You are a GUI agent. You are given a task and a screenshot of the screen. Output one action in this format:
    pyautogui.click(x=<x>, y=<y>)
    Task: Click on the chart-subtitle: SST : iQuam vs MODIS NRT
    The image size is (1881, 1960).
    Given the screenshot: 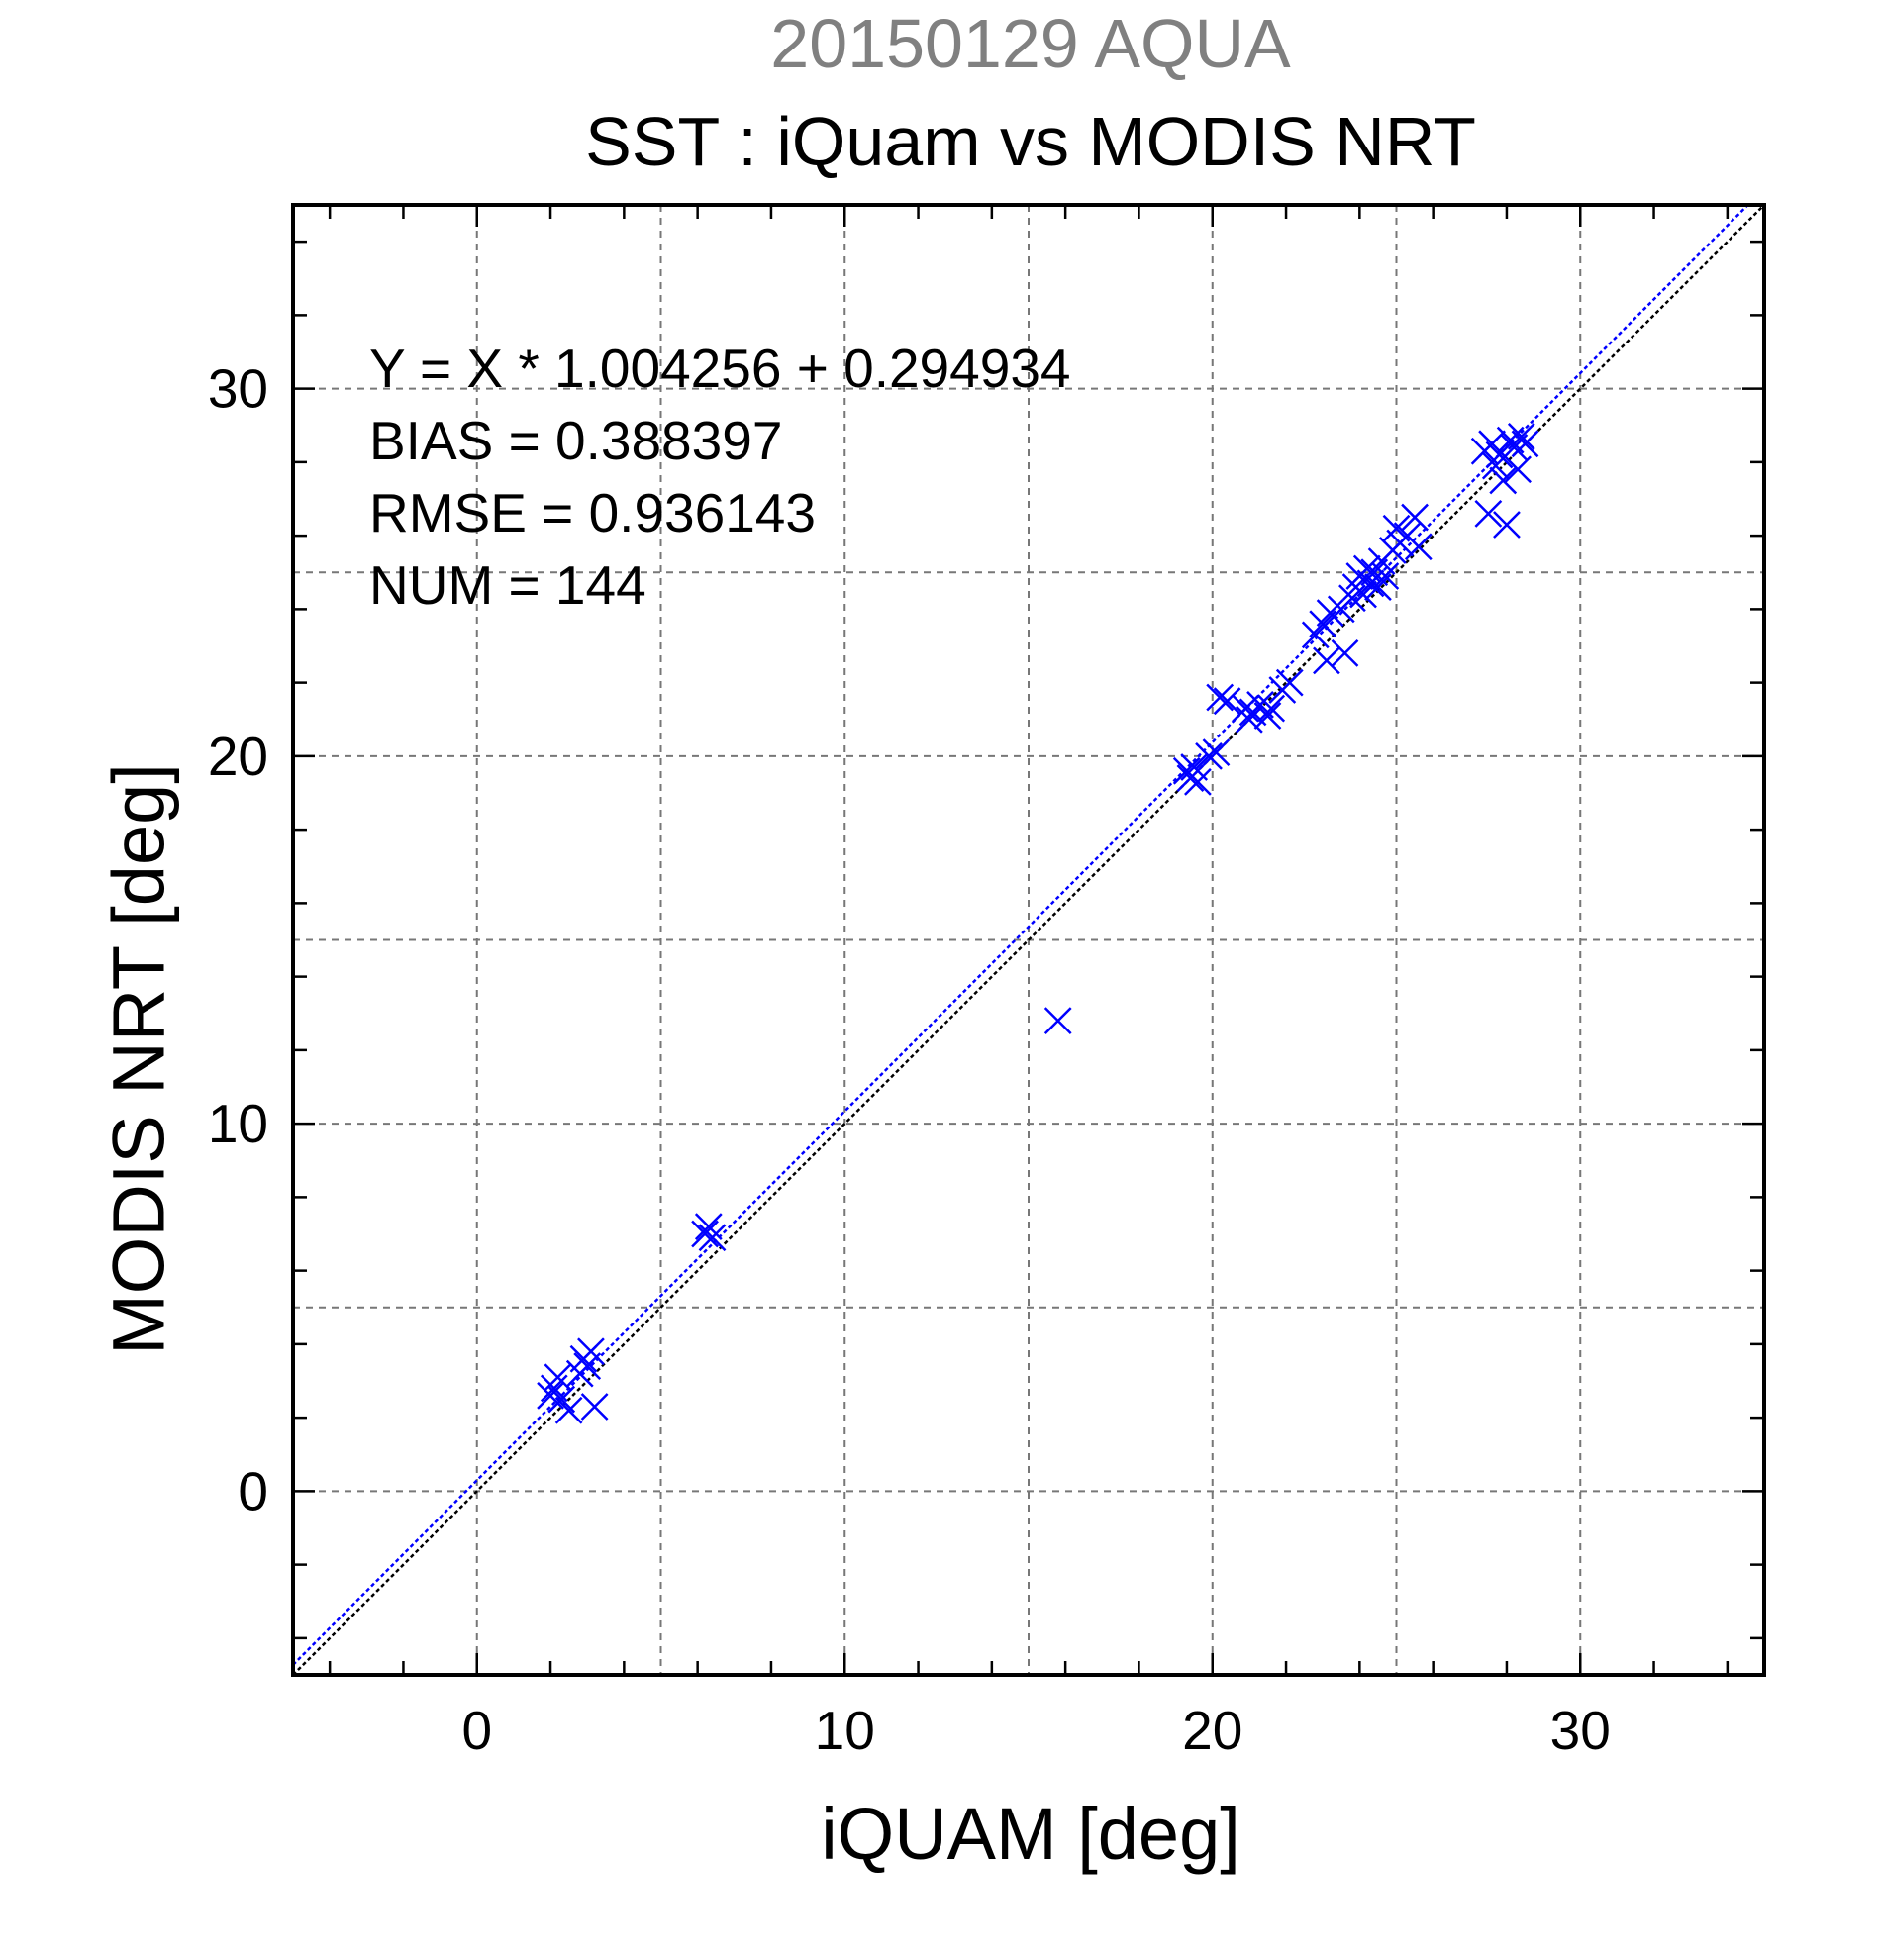 What is the action you would take?
    pyautogui.click(x=1030, y=141)
    